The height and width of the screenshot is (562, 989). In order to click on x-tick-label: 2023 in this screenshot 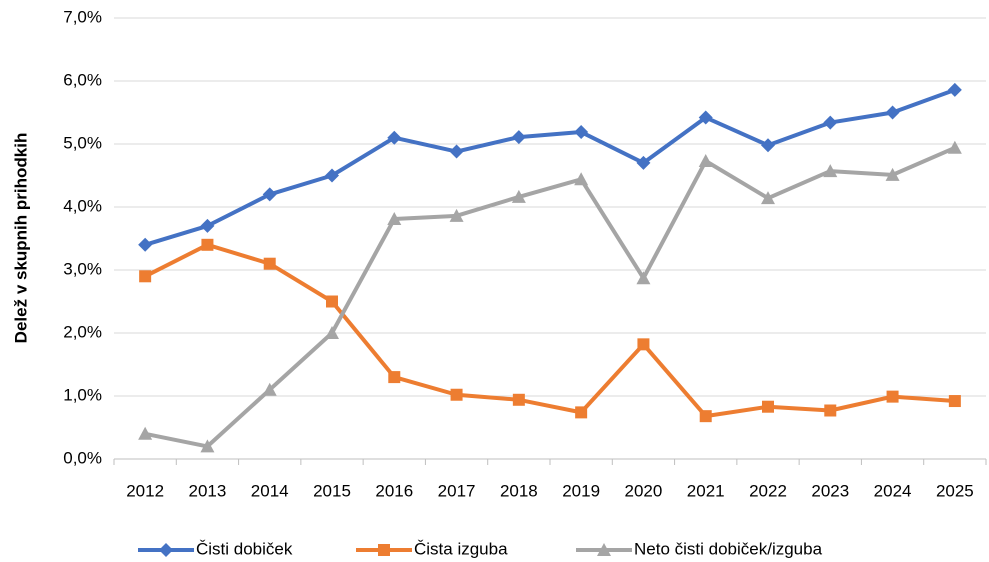, I will do `click(830, 490)`.